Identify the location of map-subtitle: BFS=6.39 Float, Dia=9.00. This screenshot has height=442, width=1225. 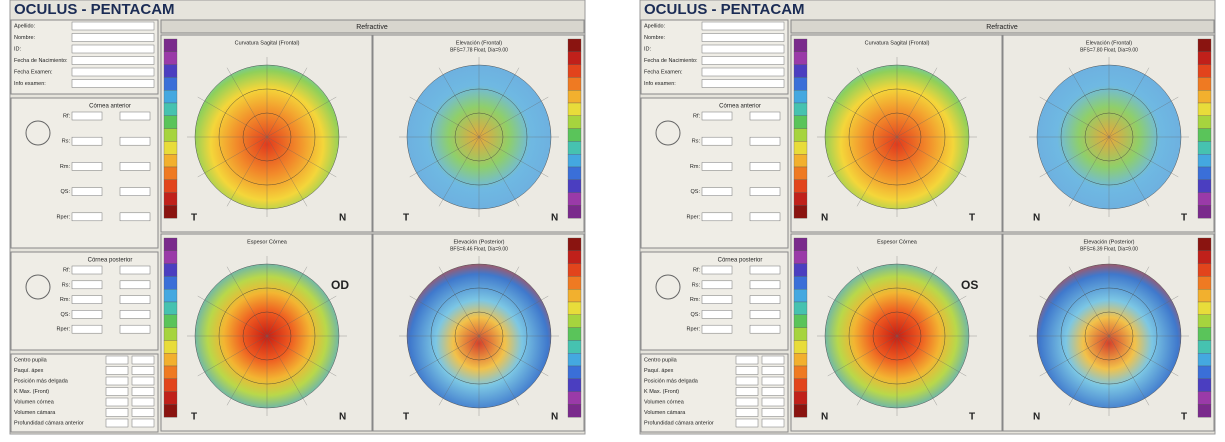
(1109, 249).